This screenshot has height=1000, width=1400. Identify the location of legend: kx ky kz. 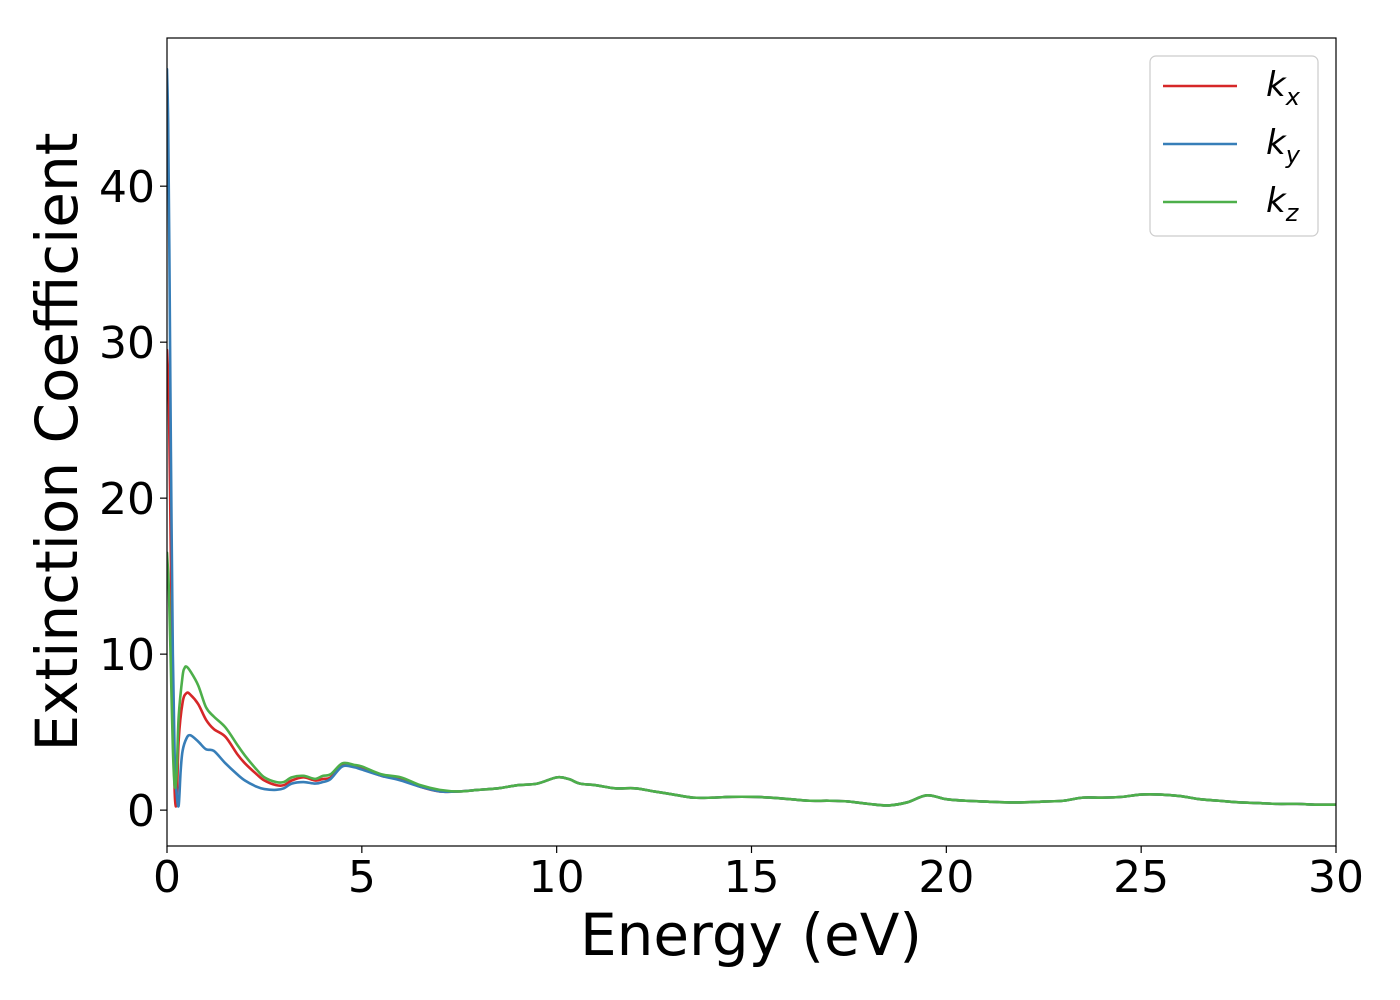
(1234, 146).